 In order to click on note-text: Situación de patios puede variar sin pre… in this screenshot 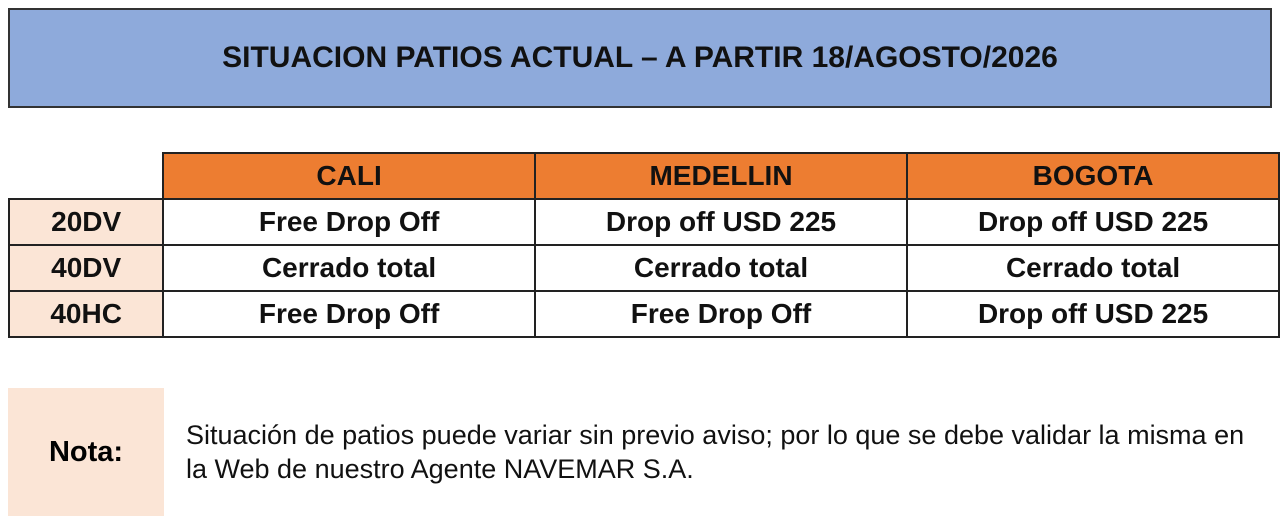, I will do `click(715, 452)`.